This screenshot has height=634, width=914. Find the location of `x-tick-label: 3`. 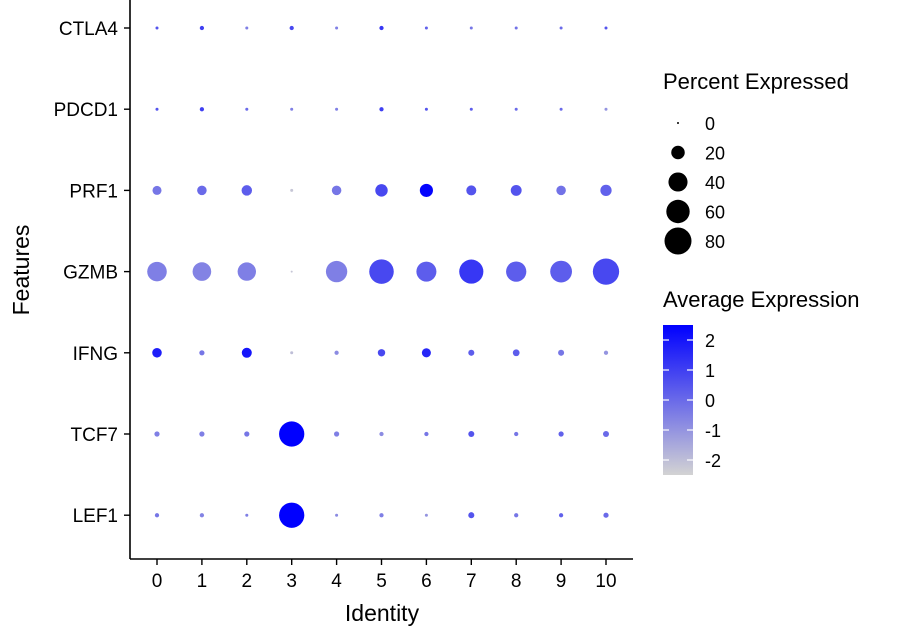

x-tick-label: 3 is located at coordinates (291, 581).